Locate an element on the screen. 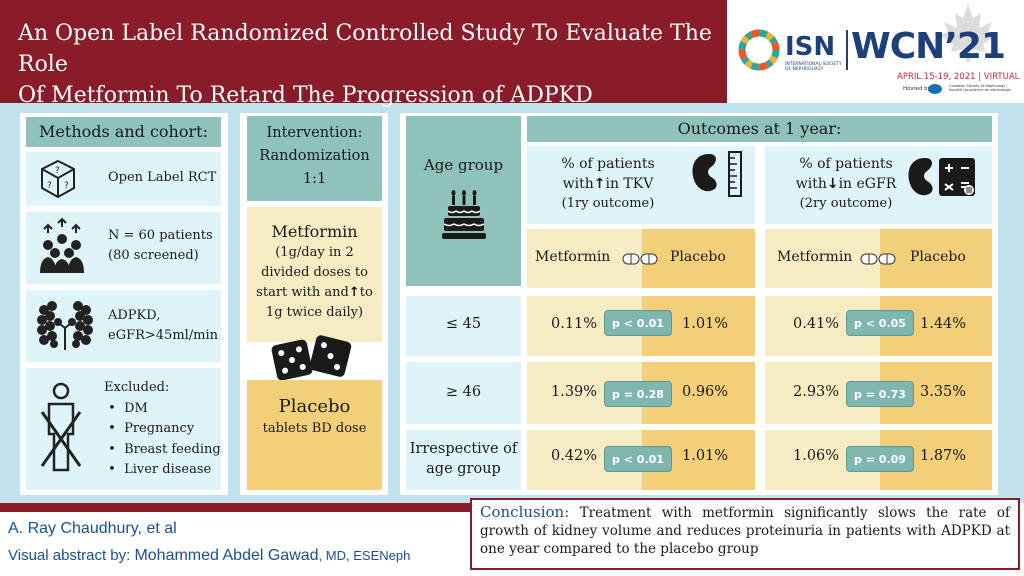 Image resolution: width=1024 pixels, height=576 pixels. tkv-p-value: p < 0.01 is located at coordinates (638, 459).